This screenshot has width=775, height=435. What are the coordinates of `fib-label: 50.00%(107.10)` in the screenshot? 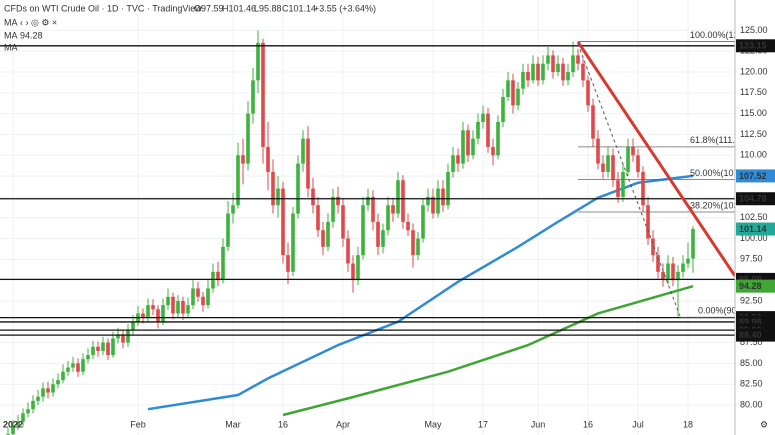 It's located at (722, 173).